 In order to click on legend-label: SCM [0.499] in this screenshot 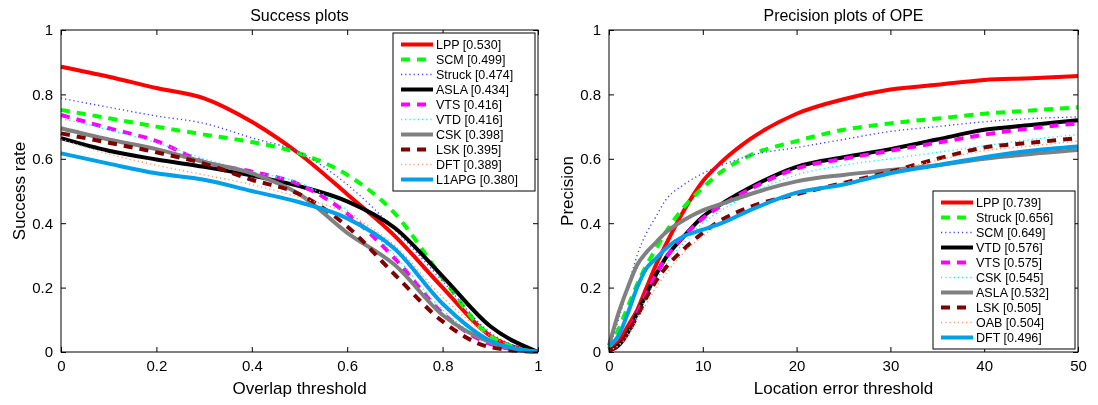, I will do `click(471, 60)`.